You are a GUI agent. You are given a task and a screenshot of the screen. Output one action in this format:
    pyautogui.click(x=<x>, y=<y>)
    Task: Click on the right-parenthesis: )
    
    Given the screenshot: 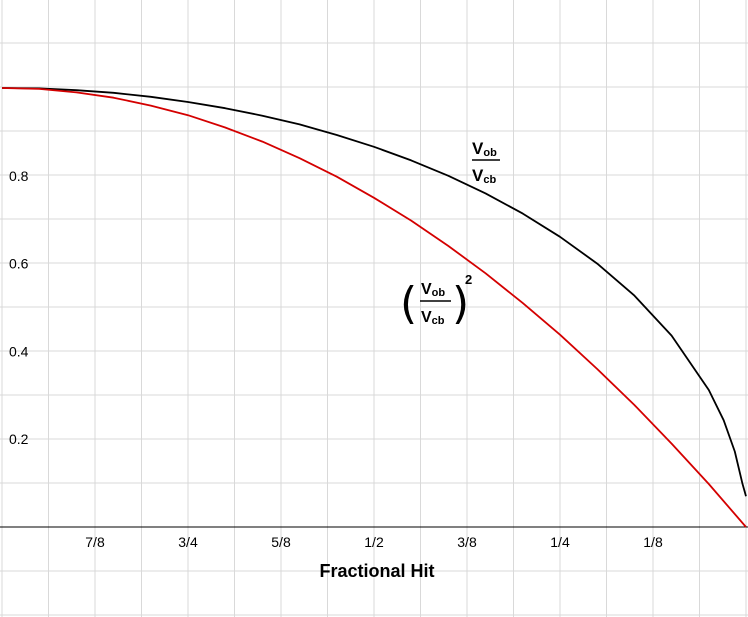 What is the action you would take?
    pyautogui.click(x=460, y=303)
    